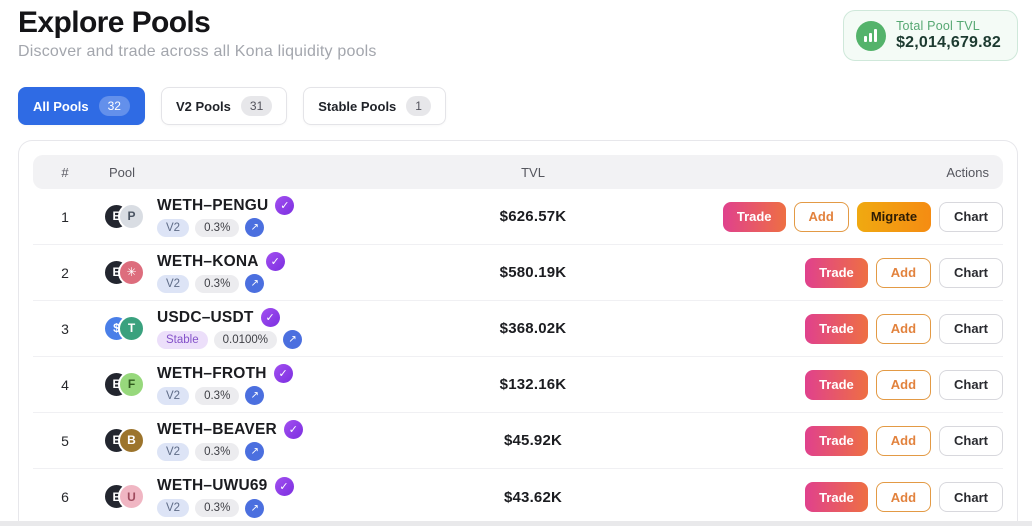 The height and width of the screenshot is (526, 1032). I want to click on token-pair-icons: E P, so click(125, 217).